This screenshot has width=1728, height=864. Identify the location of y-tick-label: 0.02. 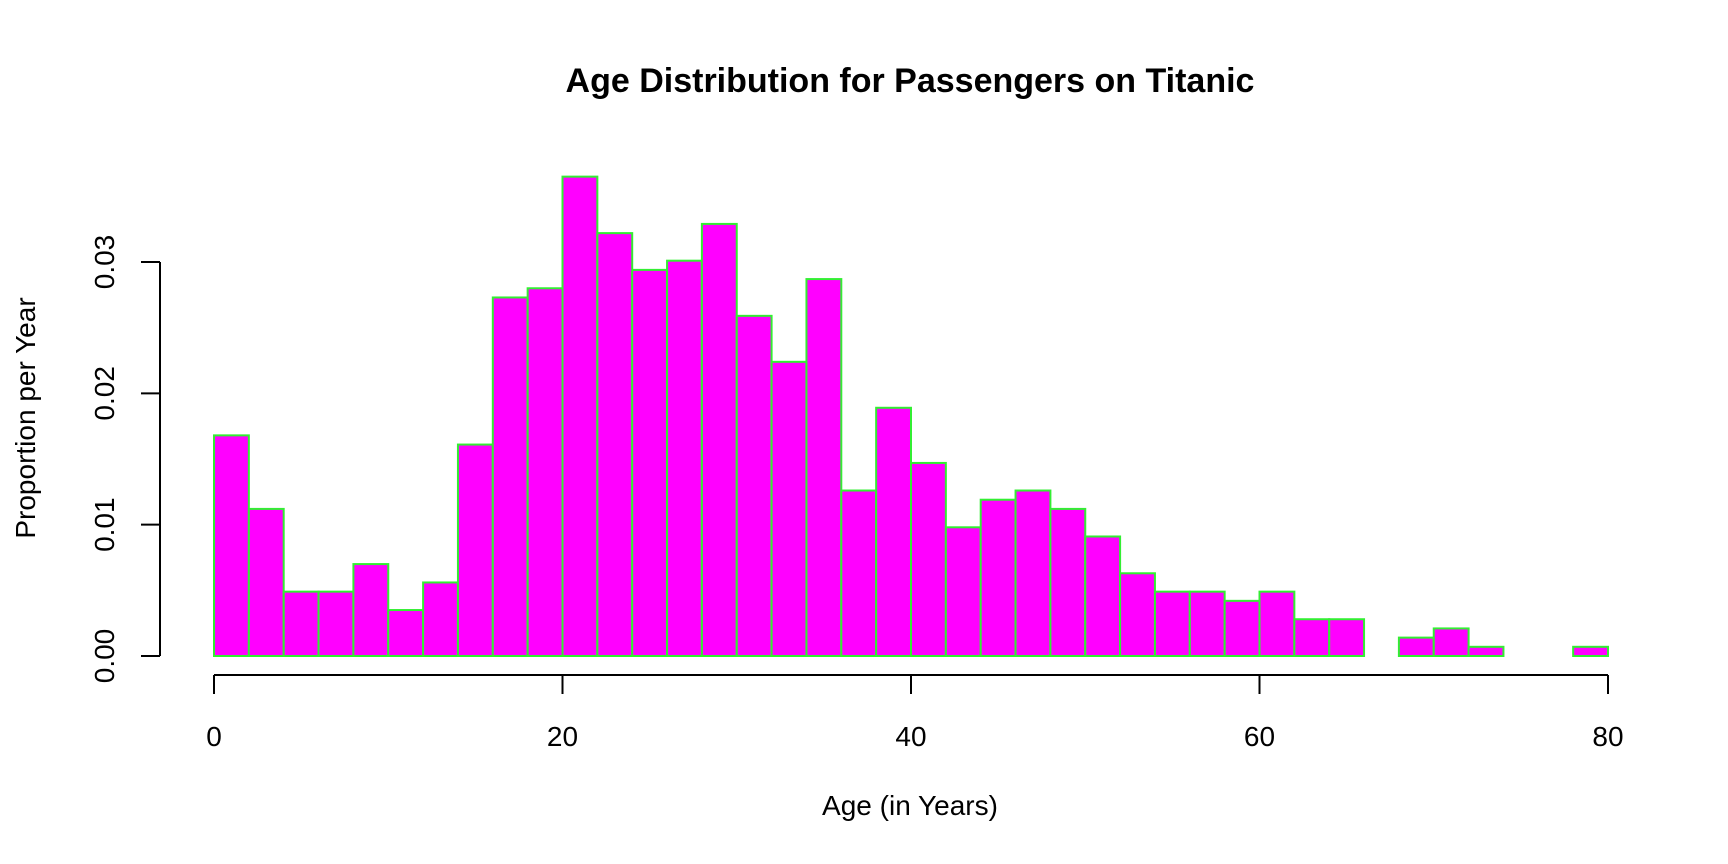
(104, 393).